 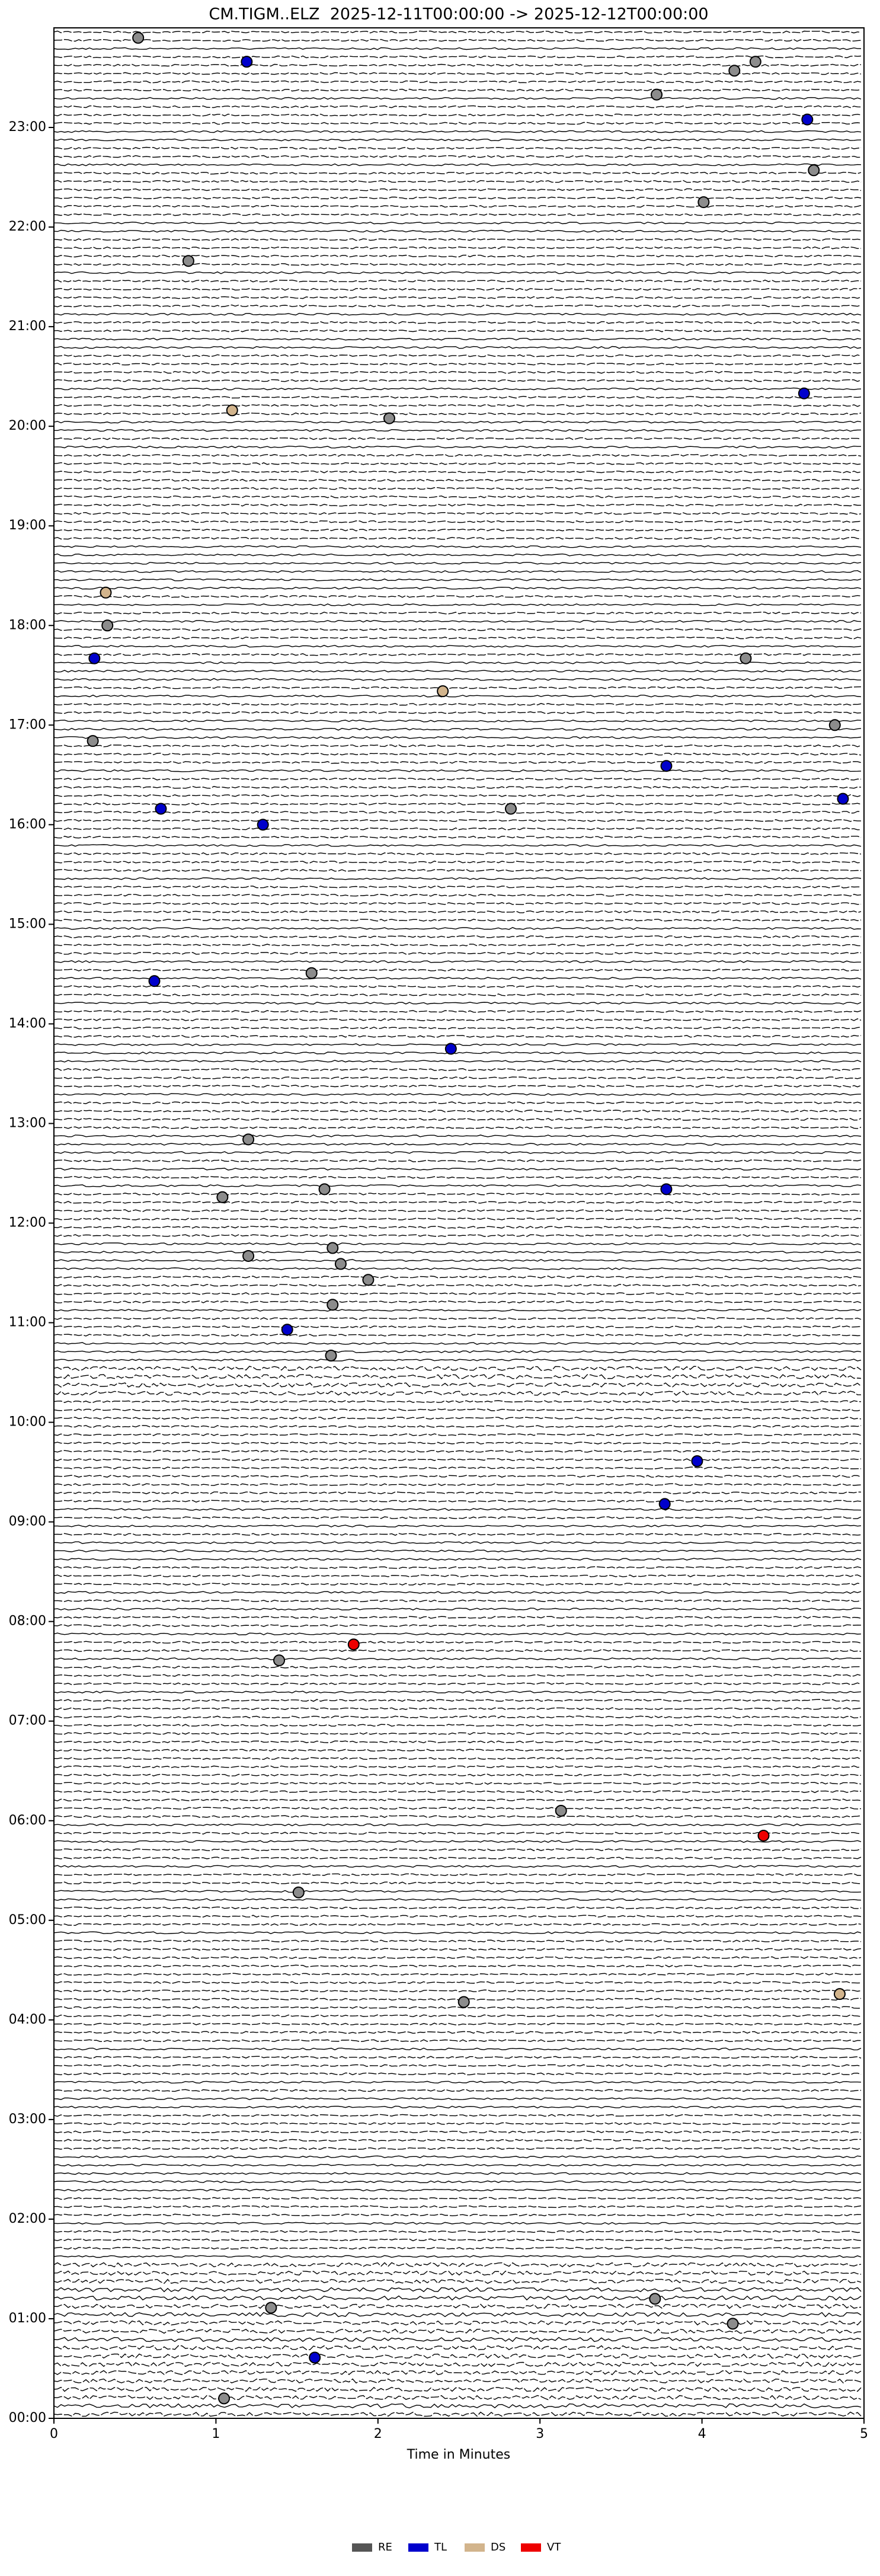 What do you see at coordinates (27, 1721) in the screenshot?
I see `y-tick-label: 07:00` at bounding box center [27, 1721].